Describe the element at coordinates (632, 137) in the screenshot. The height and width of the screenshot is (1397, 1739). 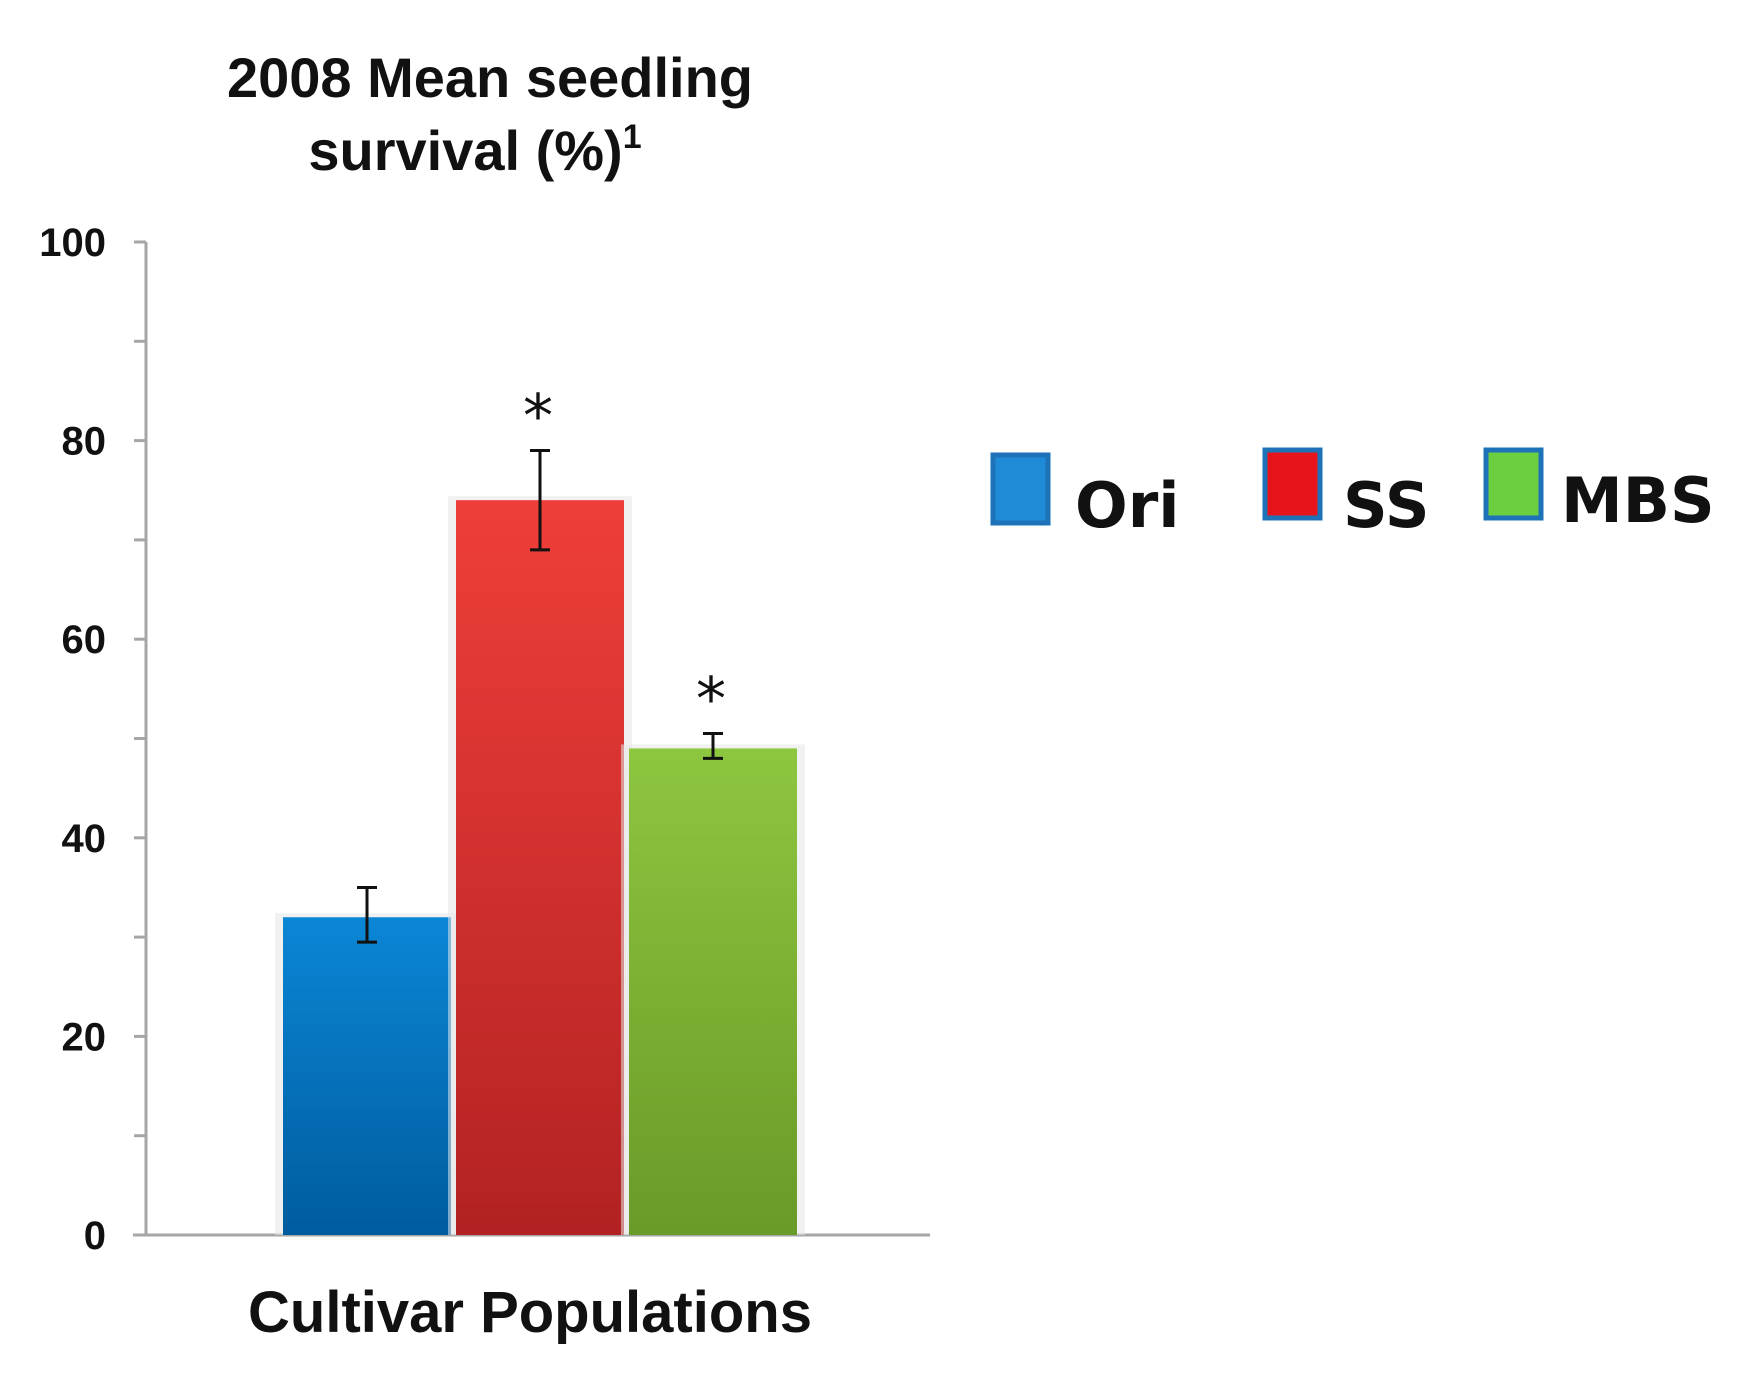
I see `chart-title-superscript: 1` at that location.